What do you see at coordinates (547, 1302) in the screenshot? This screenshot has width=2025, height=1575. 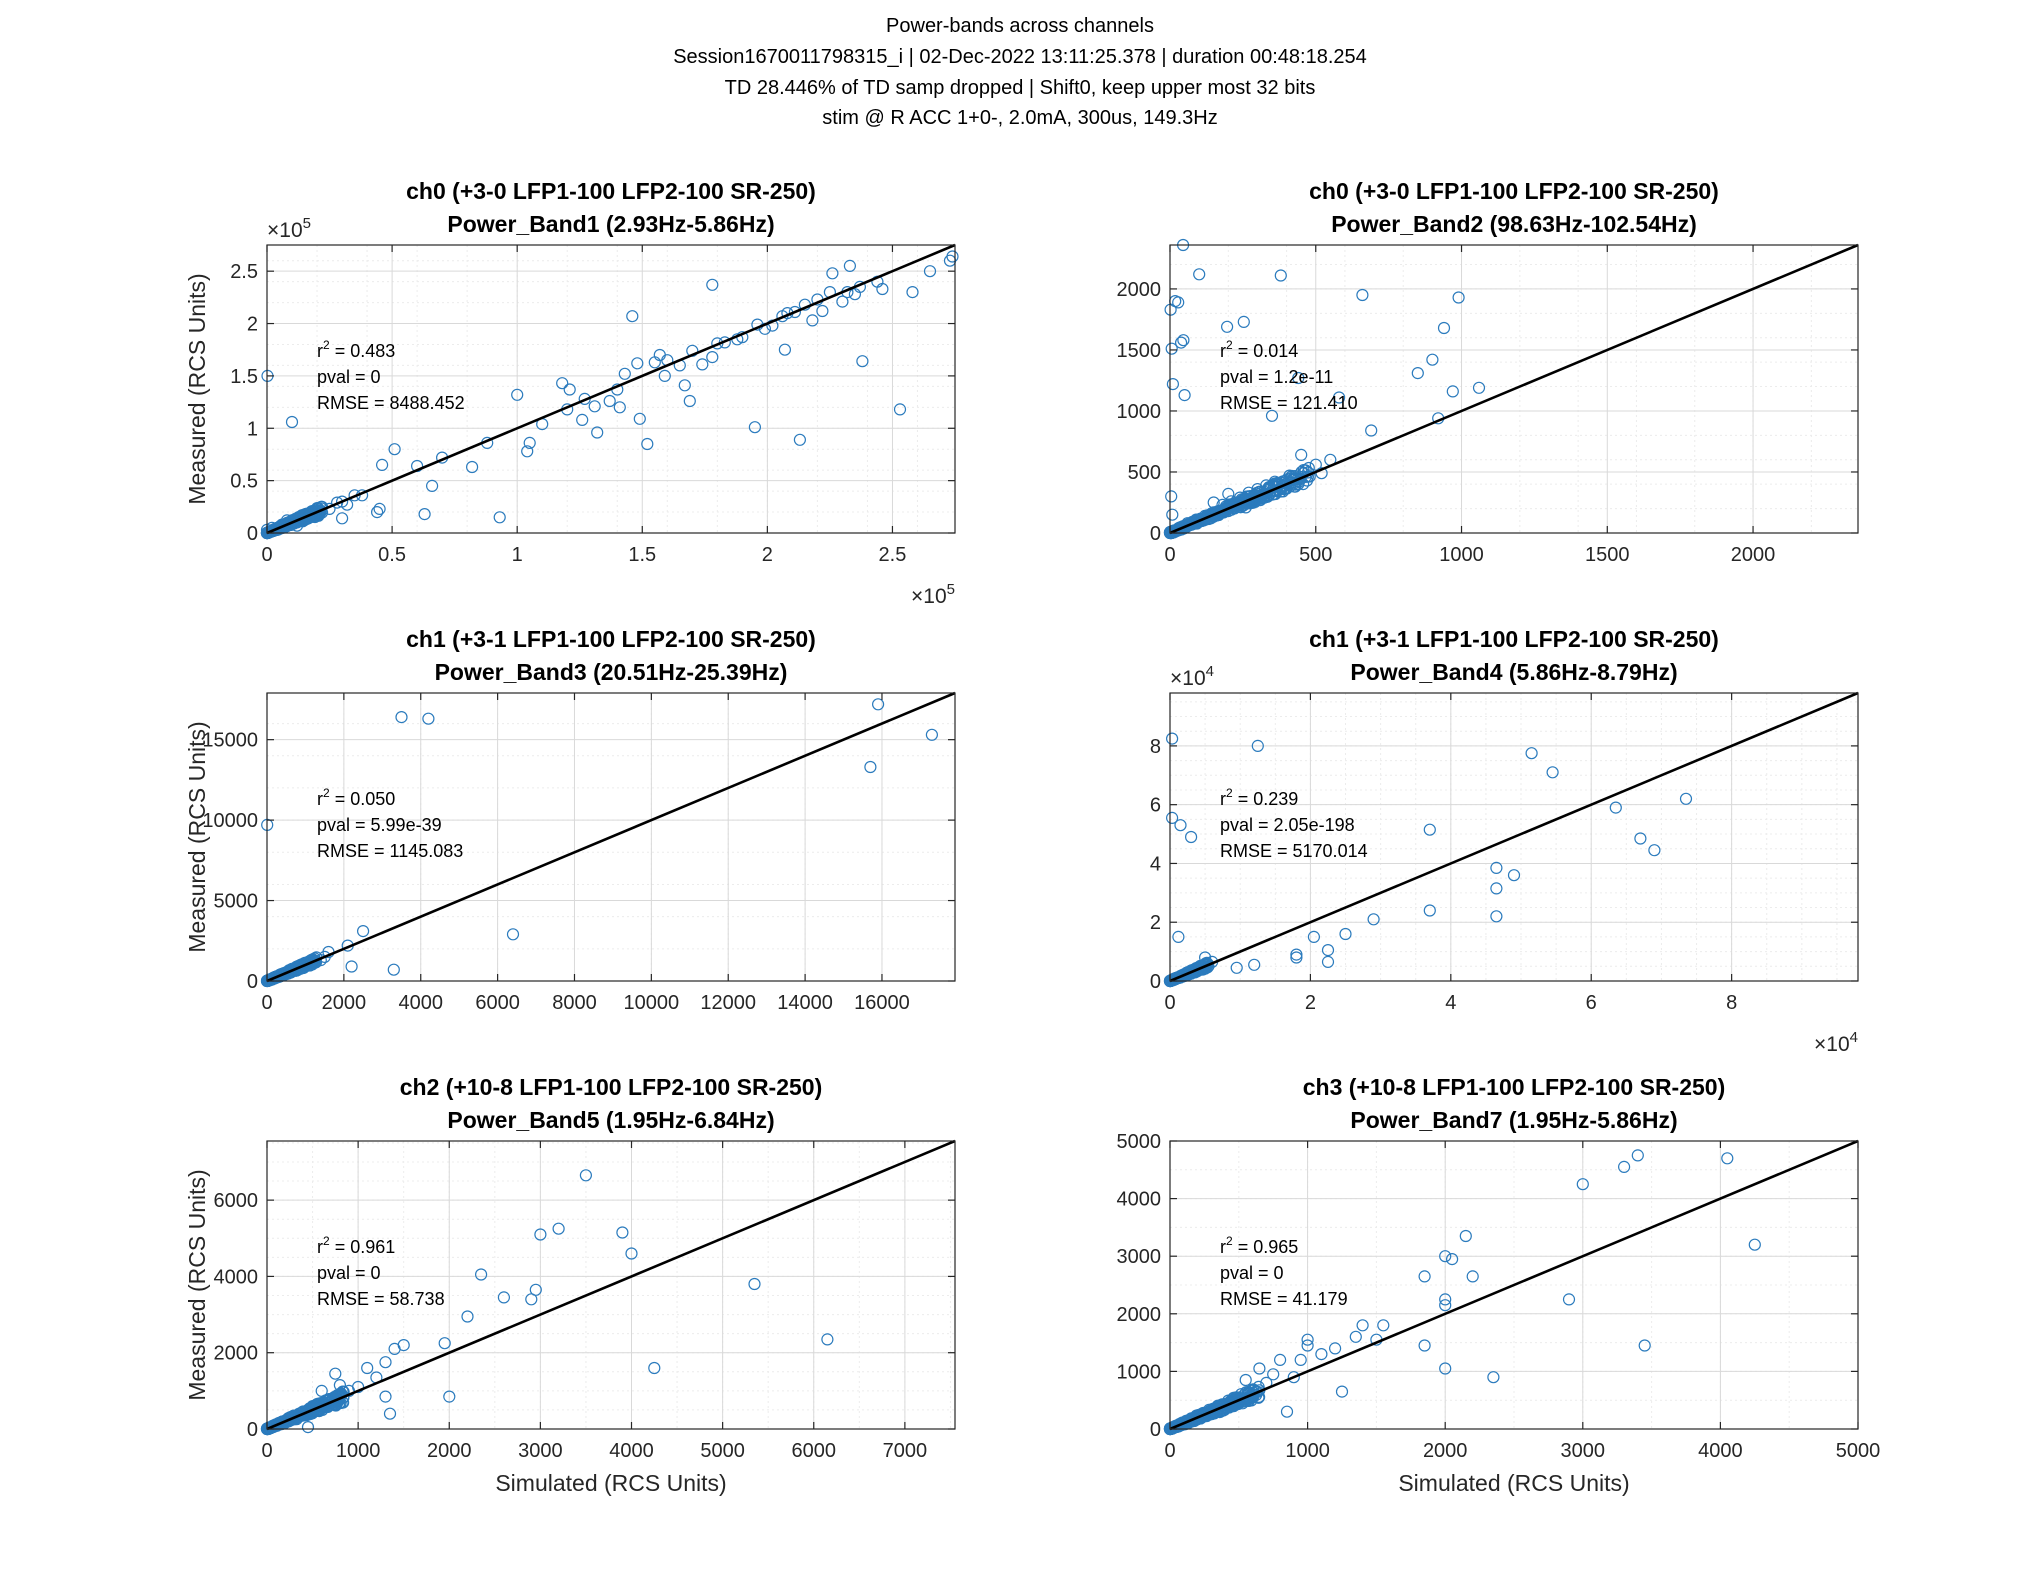 I see `data-points` at bounding box center [547, 1302].